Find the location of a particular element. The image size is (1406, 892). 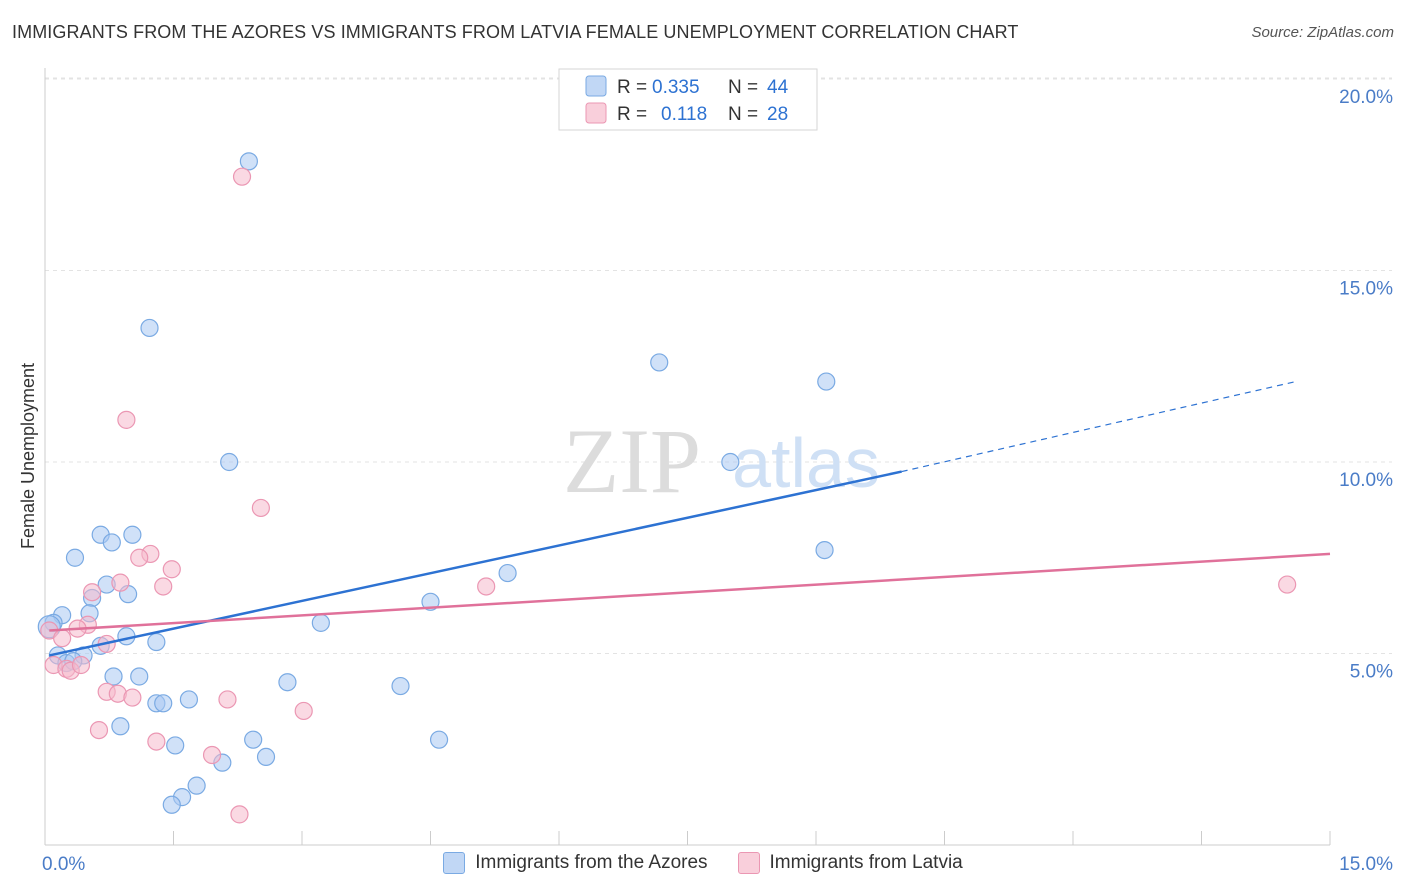

stats-r-value-1: 0.335 is located at coordinates (676, 87).